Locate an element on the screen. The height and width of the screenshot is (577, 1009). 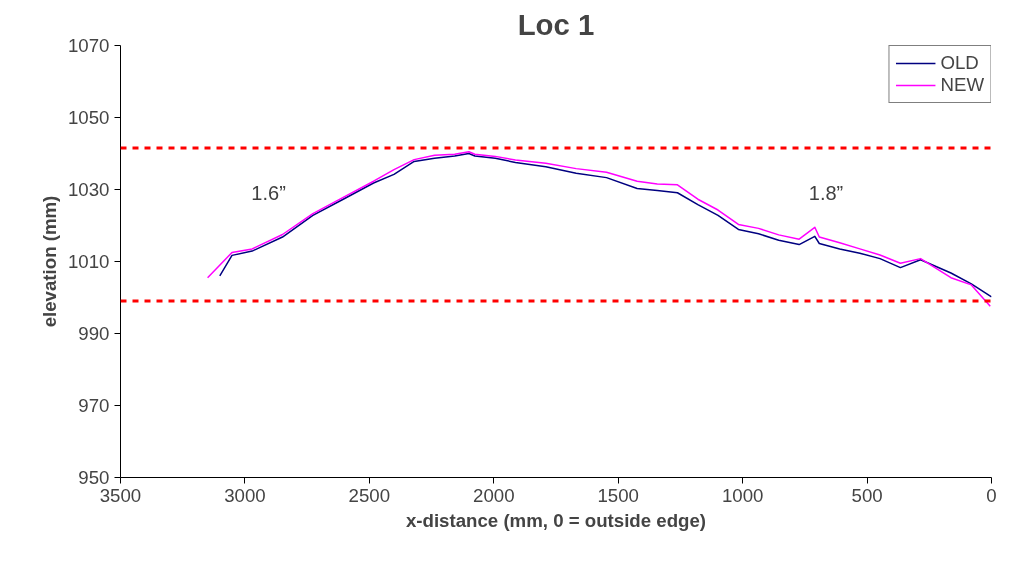
x-tick-label: 2000 is located at coordinates (494, 495).